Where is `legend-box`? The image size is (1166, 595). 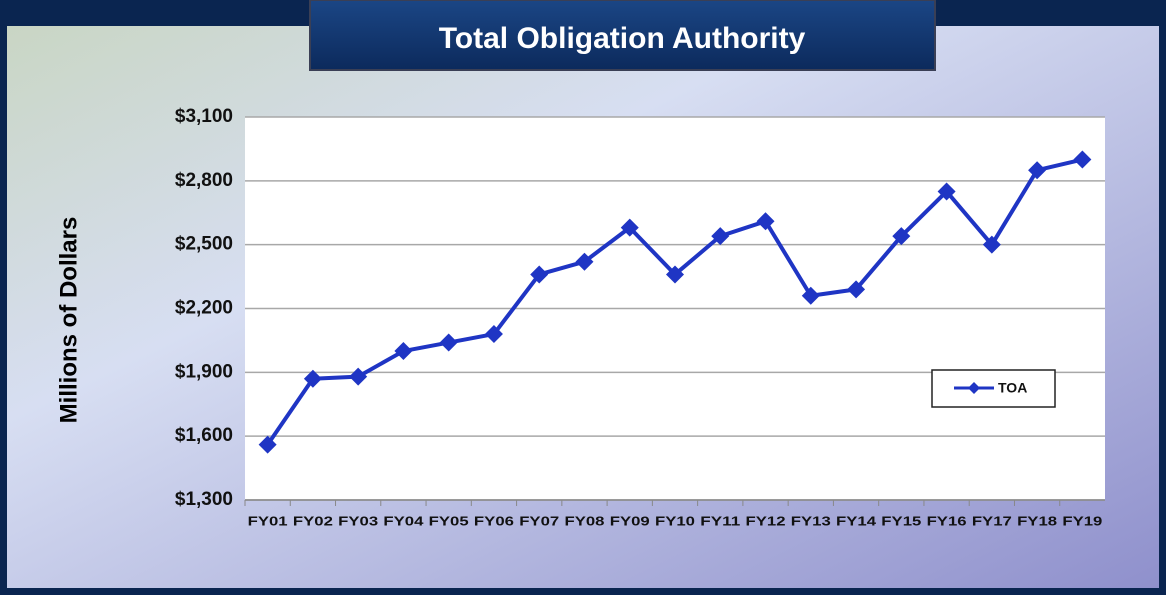
legend-box is located at coordinates (993, 388).